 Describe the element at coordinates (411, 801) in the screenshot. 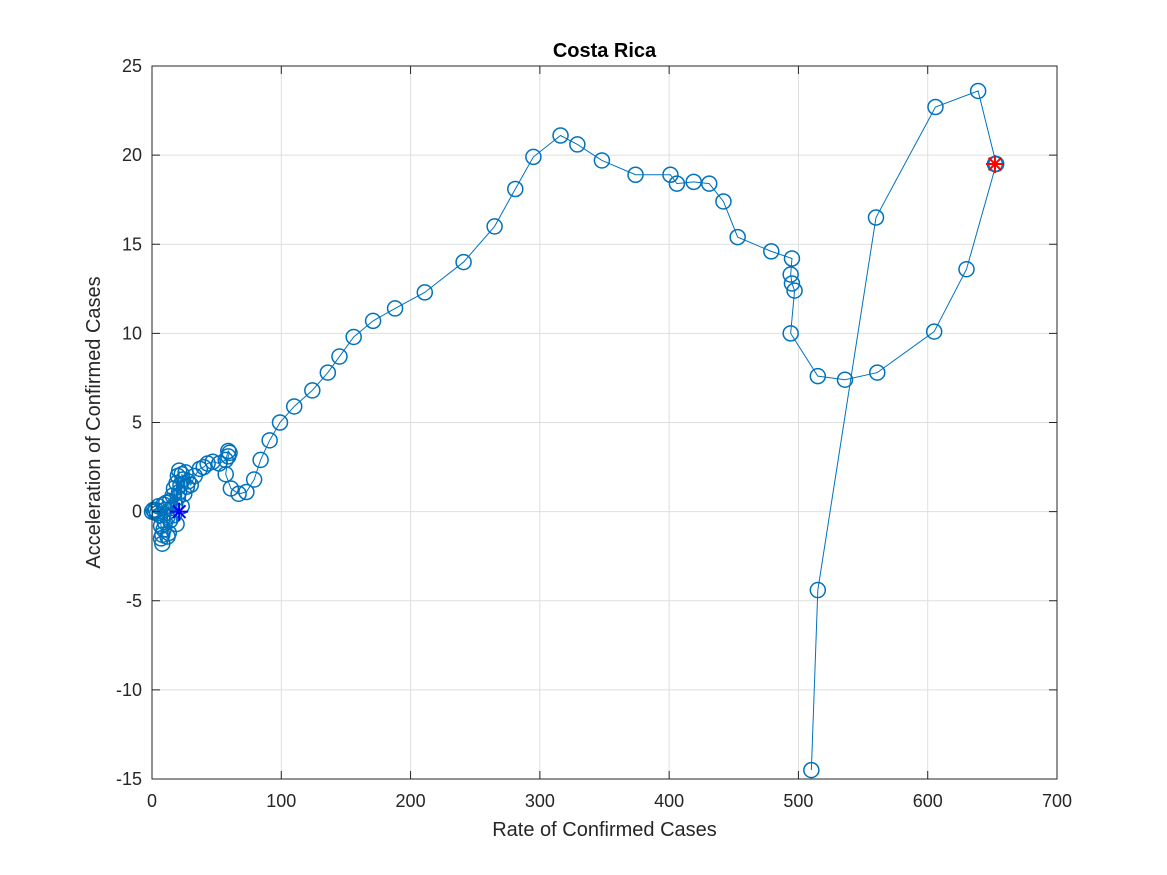

I see `x-tick-label: 200` at that location.